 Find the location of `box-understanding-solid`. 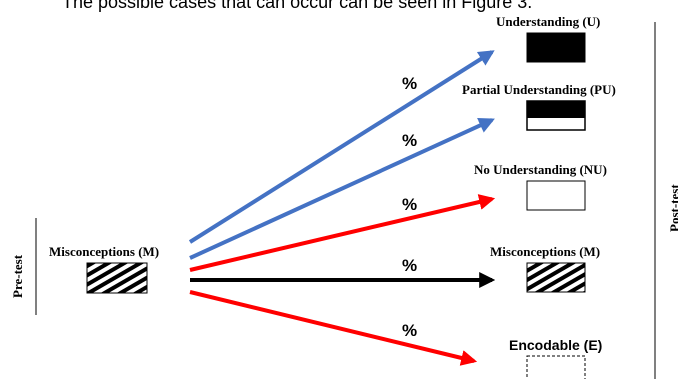

box-understanding-solid is located at coordinates (556, 47).